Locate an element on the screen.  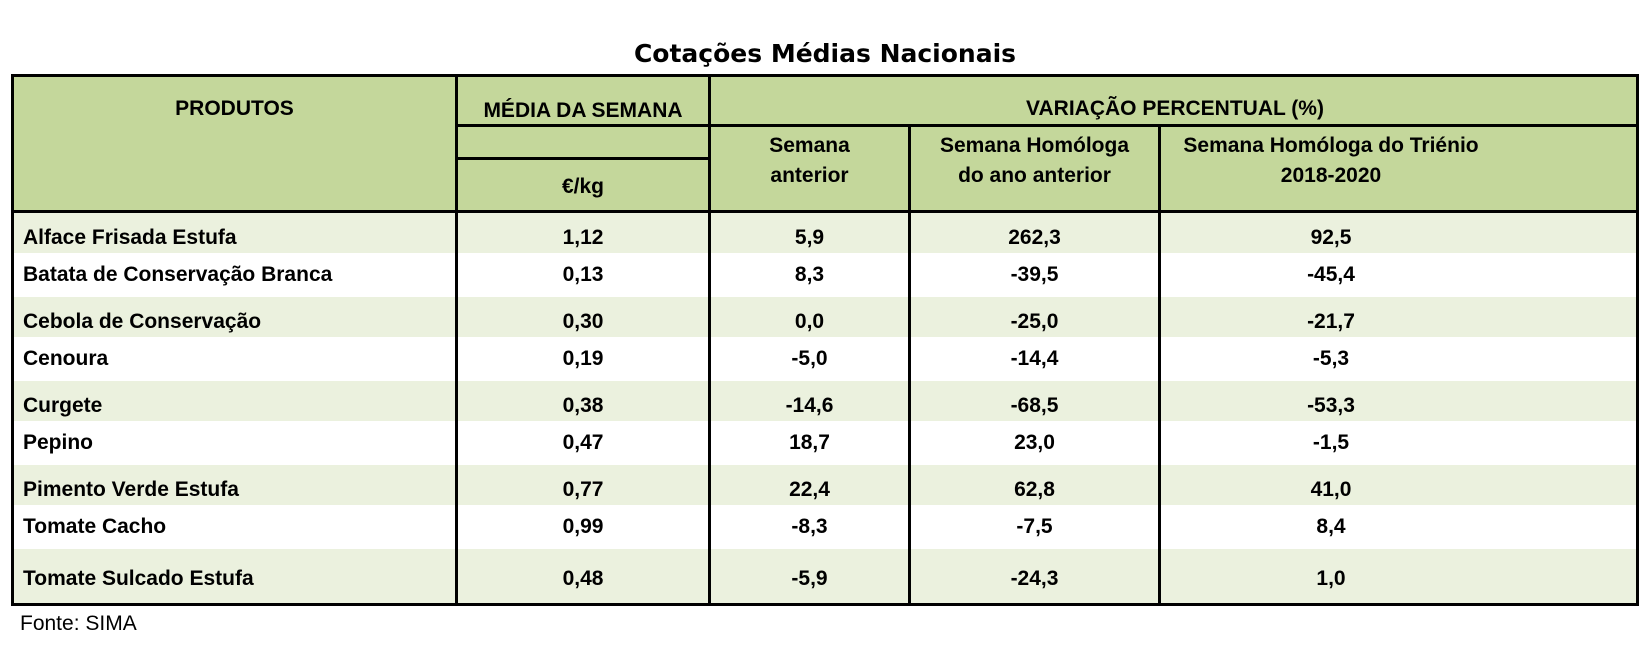
table-row: Tomate Cacho 0,99 -8,3 -7,5 8,4 is located at coordinates (825, 527).